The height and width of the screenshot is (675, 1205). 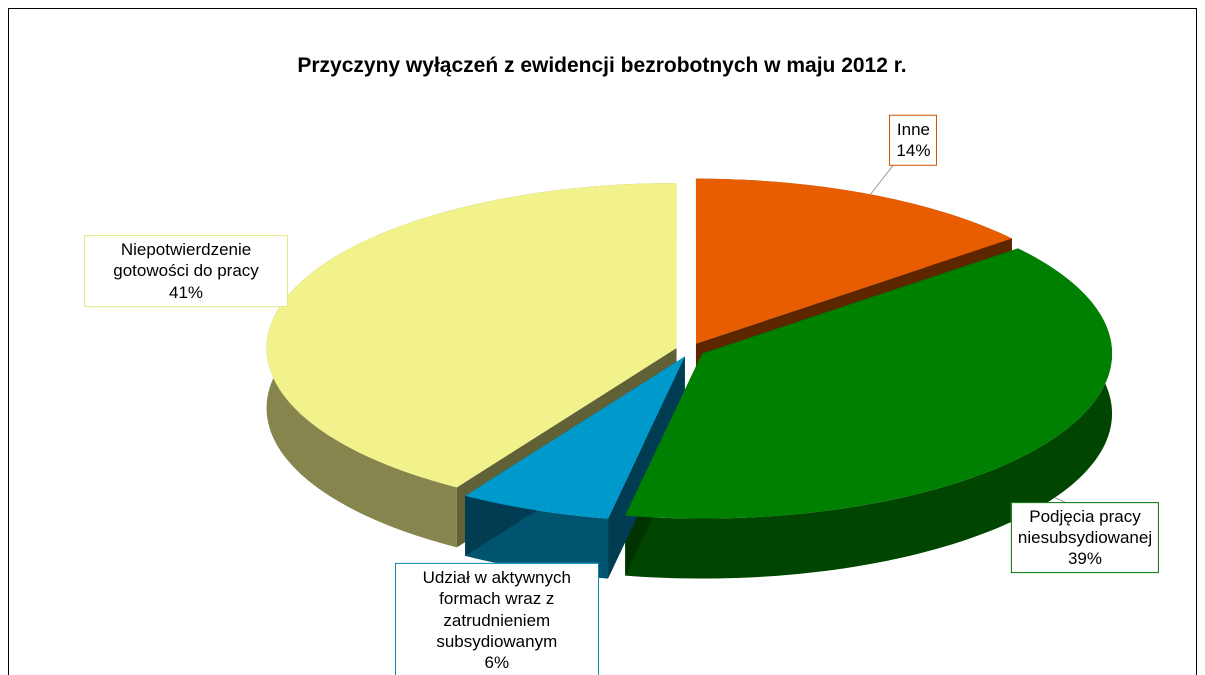 I want to click on data-label: Inne 14%, so click(x=913, y=140).